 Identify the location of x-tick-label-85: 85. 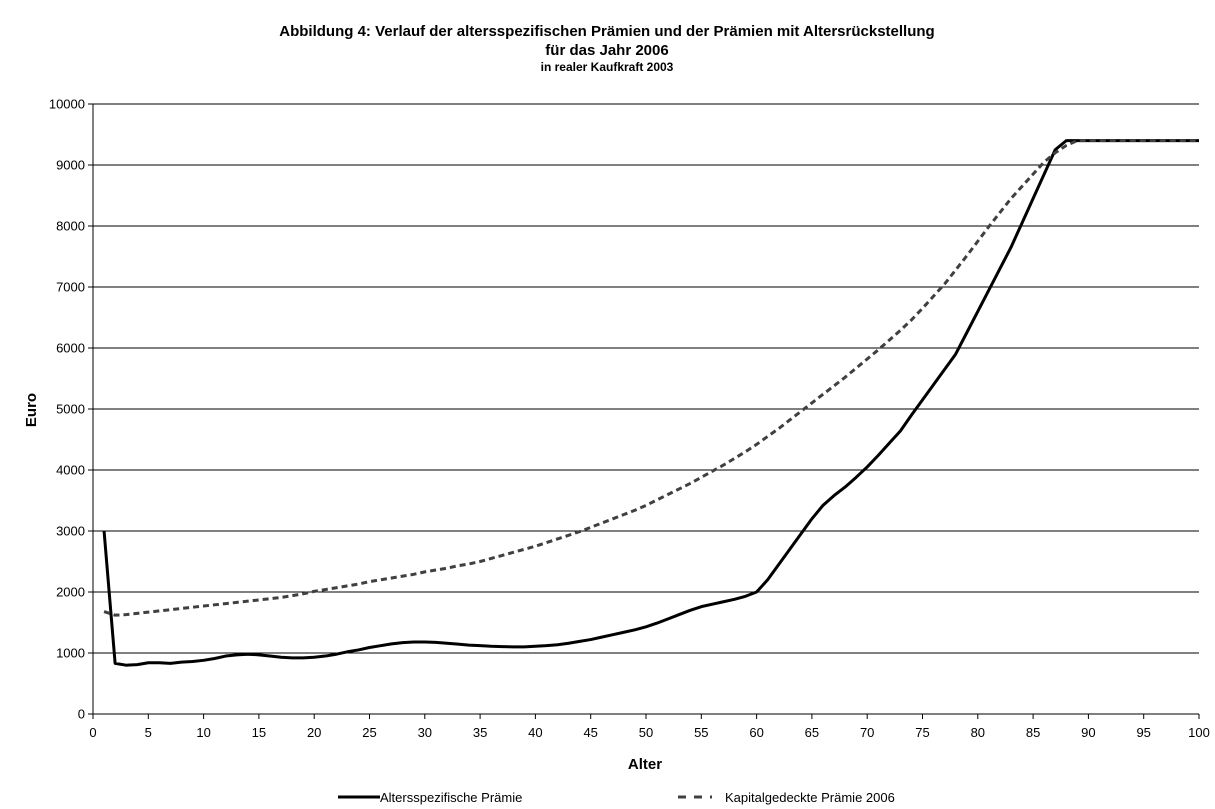
(1033, 732).